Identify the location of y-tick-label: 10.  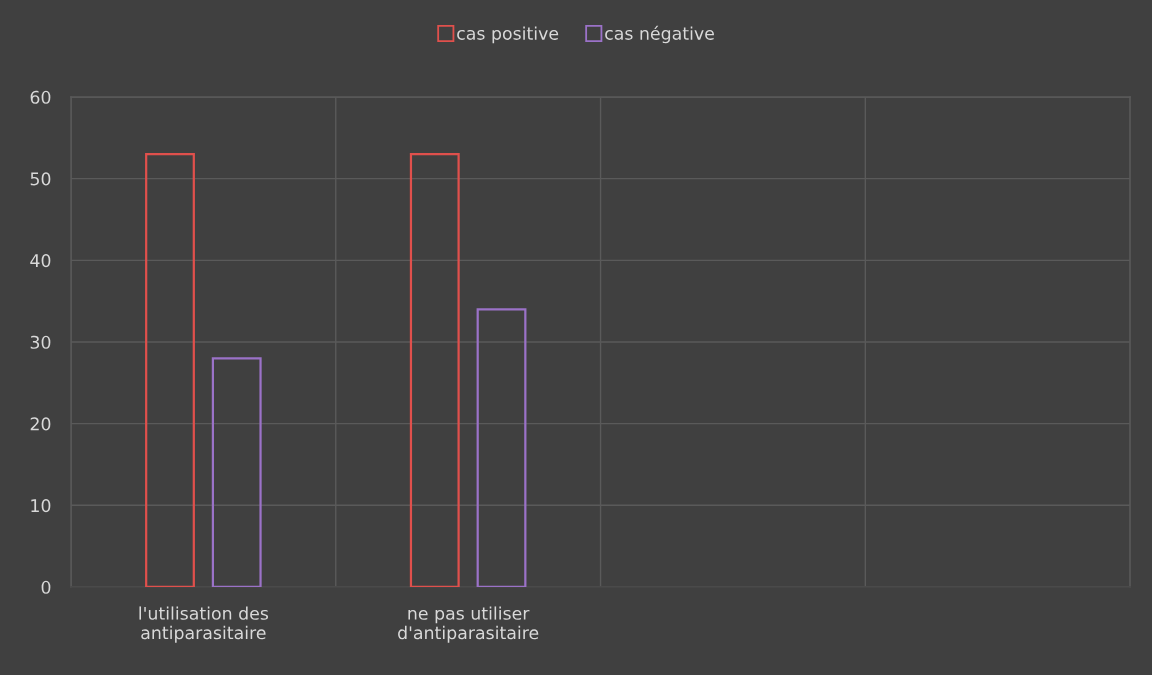
(41, 506).